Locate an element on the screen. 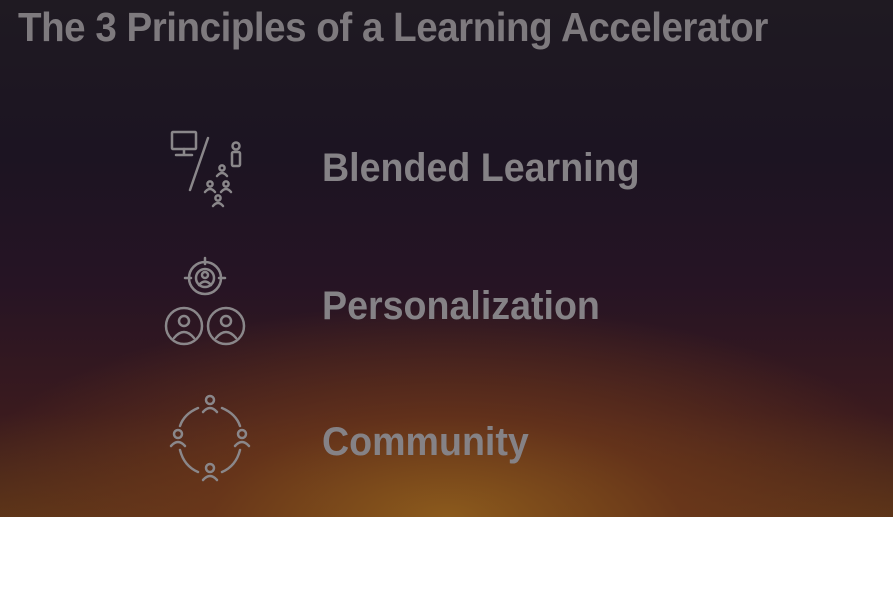 This screenshot has width=893, height=607. principle-personalization: Personalization is located at coordinates (440, 306).